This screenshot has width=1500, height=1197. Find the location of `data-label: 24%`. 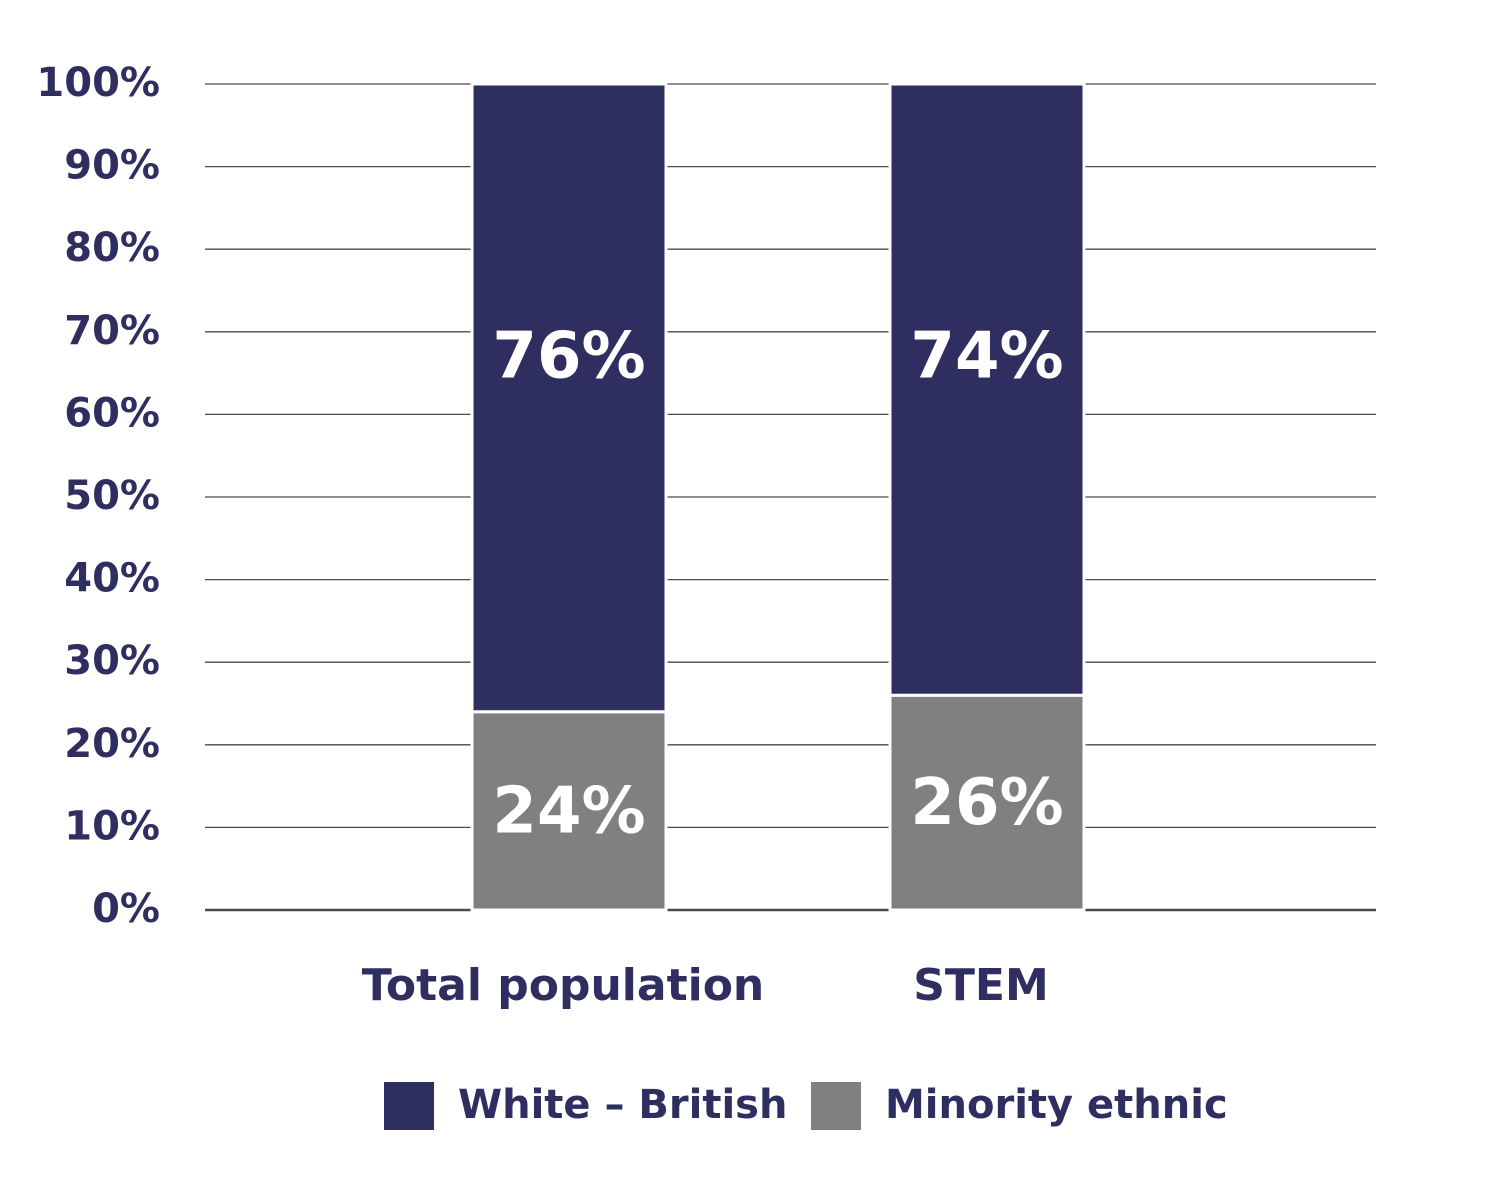

data-label: 24% is located at coordinates (568, 811).